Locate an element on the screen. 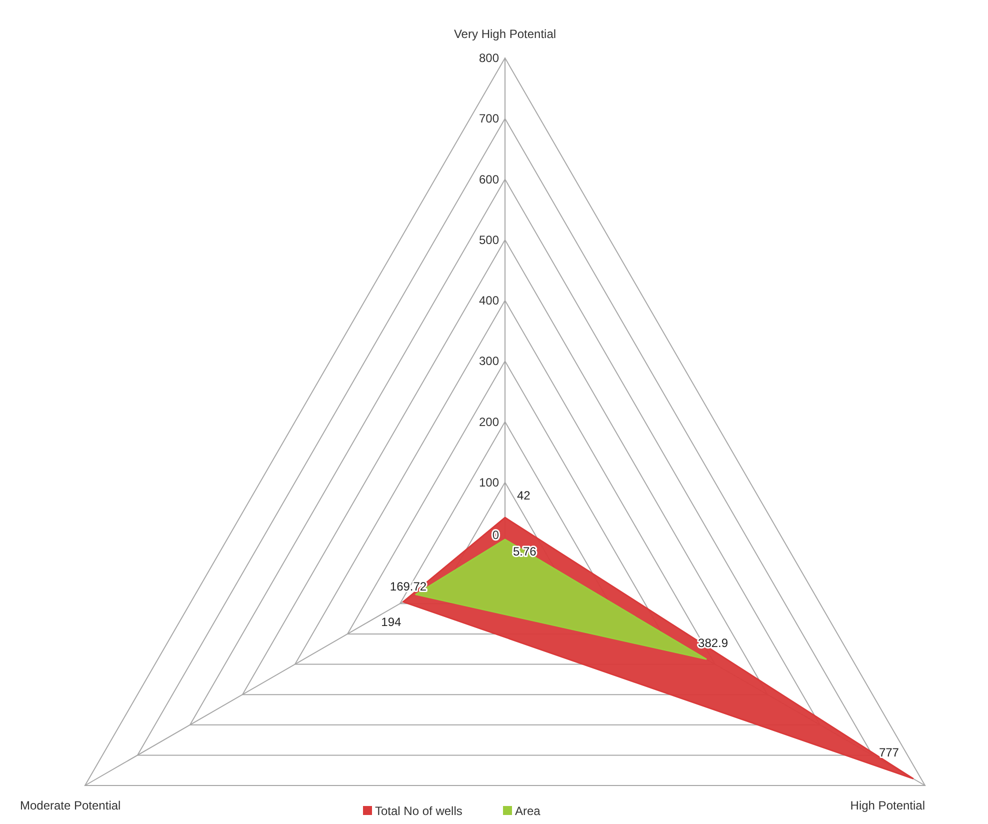  y-tick-label: 300 is located at coordinates (489, 361).